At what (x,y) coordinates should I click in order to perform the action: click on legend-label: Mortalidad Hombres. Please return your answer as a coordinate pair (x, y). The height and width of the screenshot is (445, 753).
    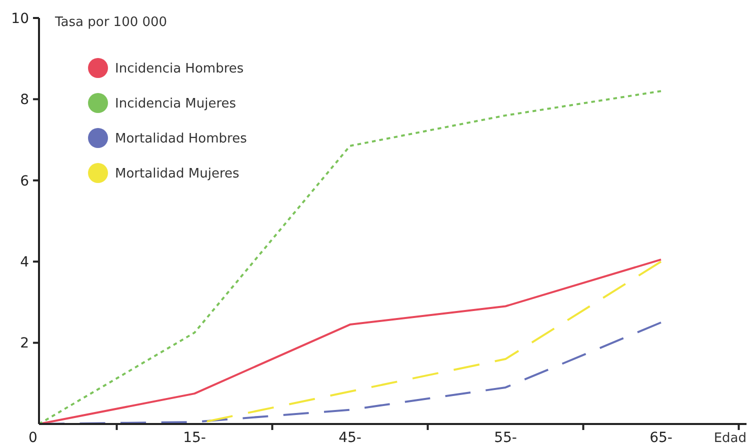
    Looking at the image, I should click on (181, 139).